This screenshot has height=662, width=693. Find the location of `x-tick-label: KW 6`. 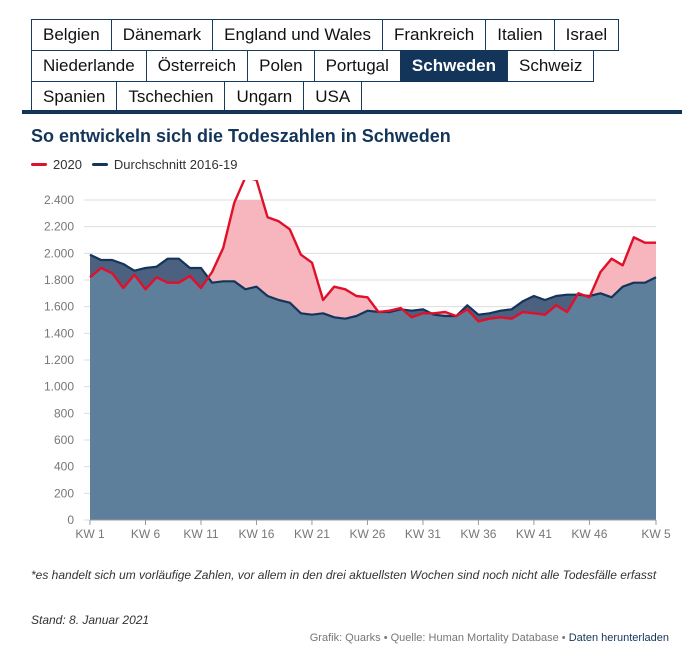

x-tick-label: KW 6 is located at coordinates (146, 534).